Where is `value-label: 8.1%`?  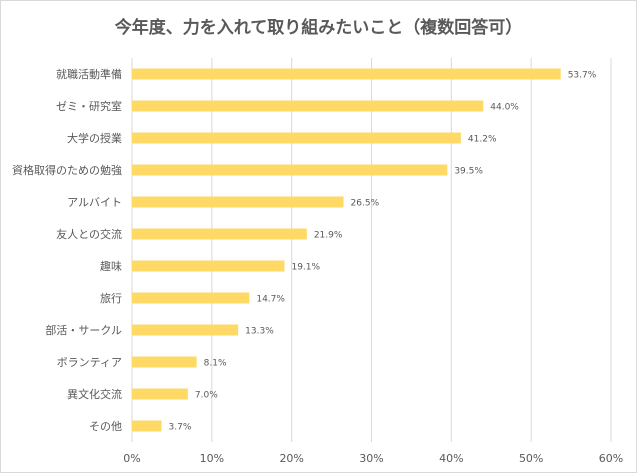
value-label: 8.1% is located at coordinates (215, 364).